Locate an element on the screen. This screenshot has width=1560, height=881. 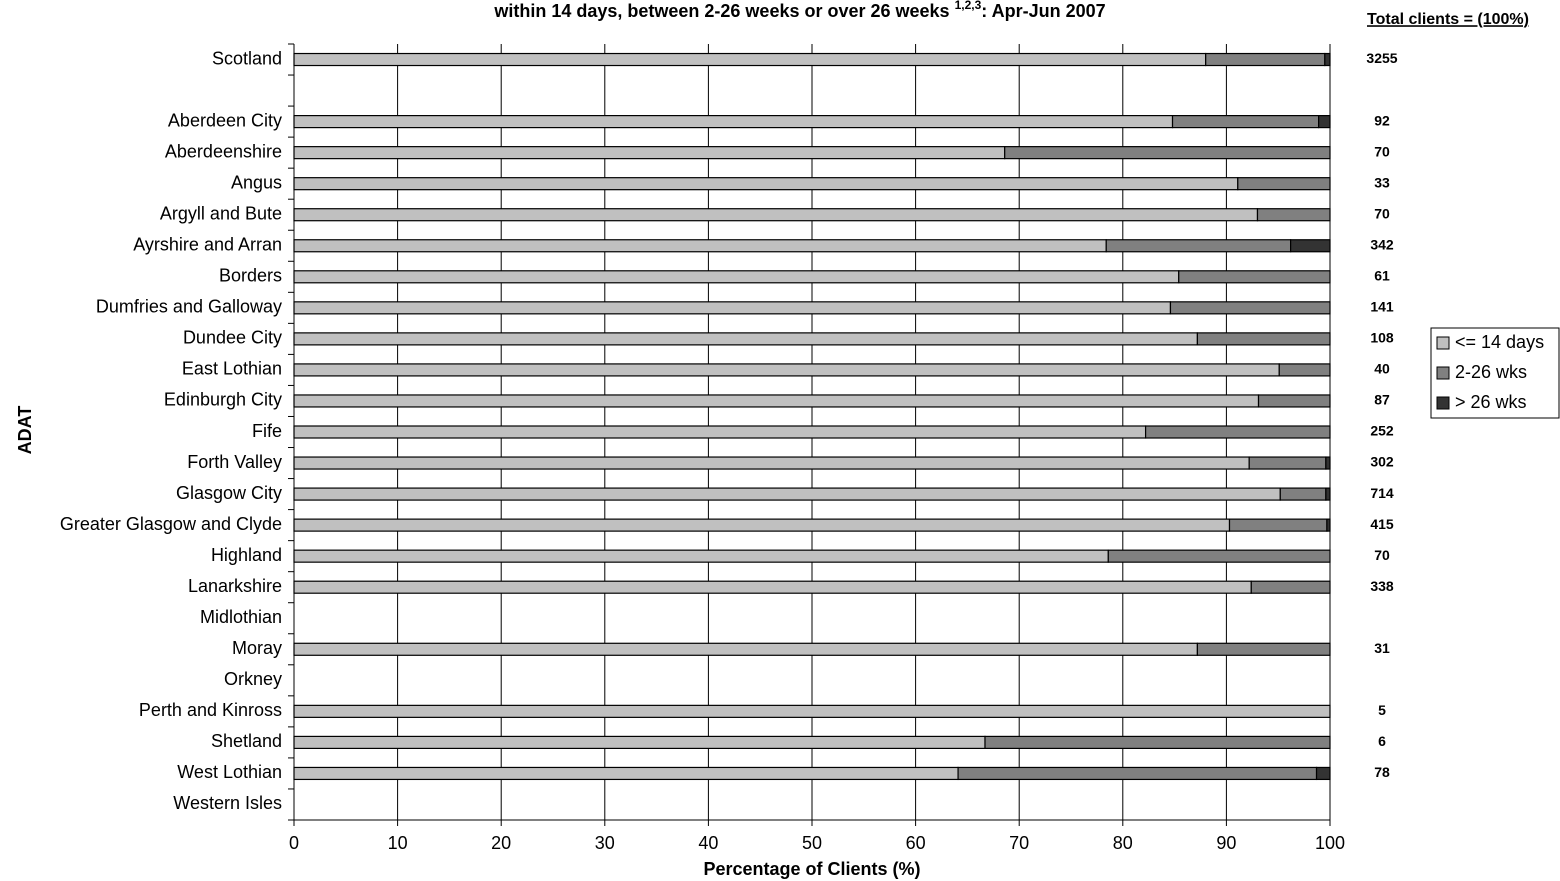
x-tick-label: 0 is located at coordinates (294, 843).